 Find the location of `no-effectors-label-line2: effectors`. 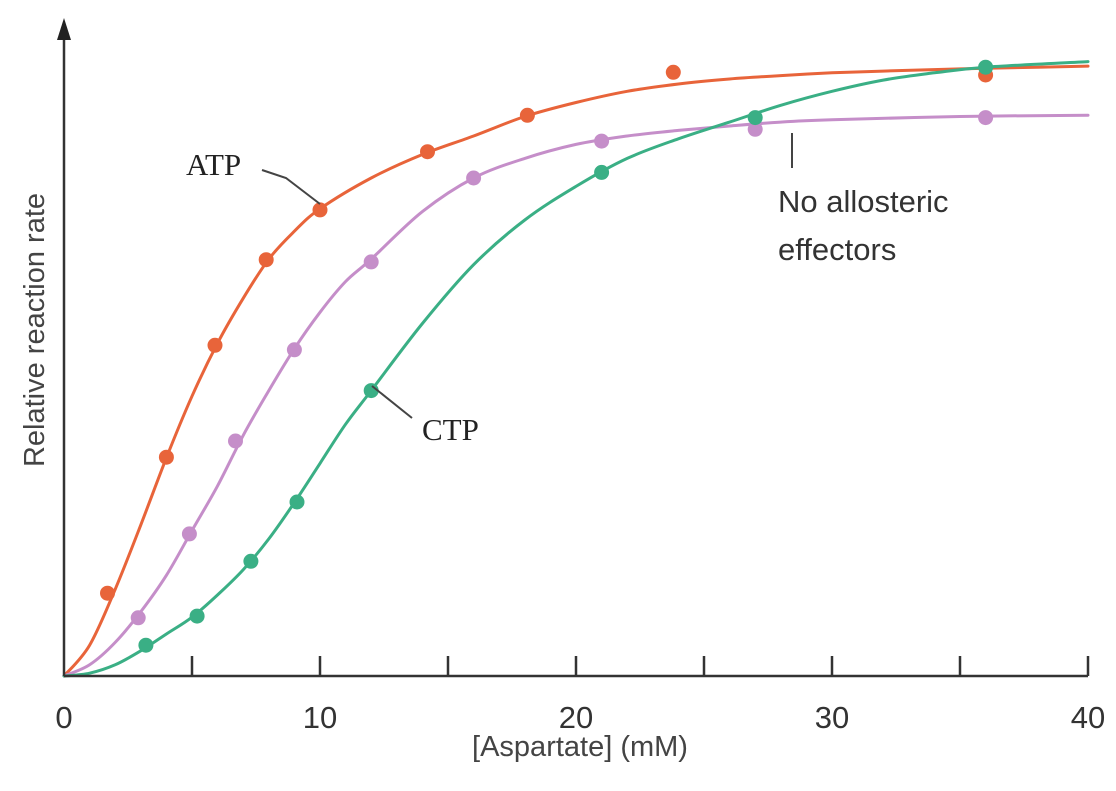

no-effectors-label-line2: effectors is located at coordinates (837, 249).